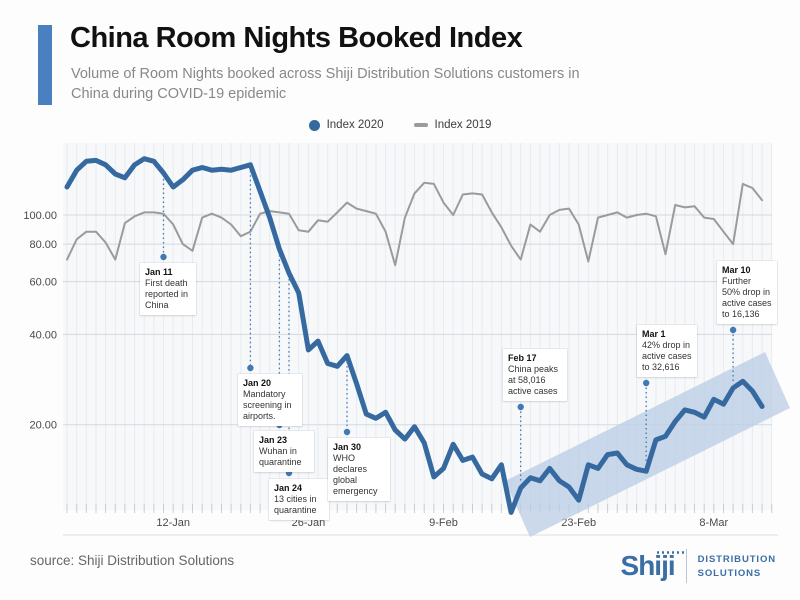  I want to click on annotation-mar-1: Mar 1 42% drop in active cases to 32,616, so click(667, 351).